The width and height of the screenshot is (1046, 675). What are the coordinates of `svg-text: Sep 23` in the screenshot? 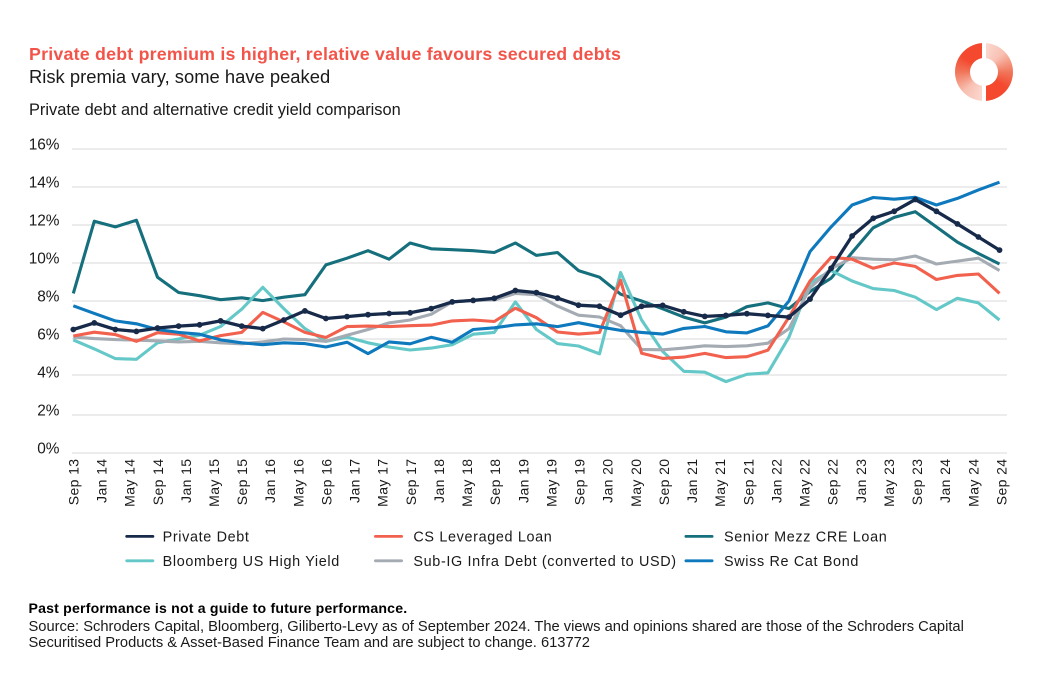 It's located at (917, 482).